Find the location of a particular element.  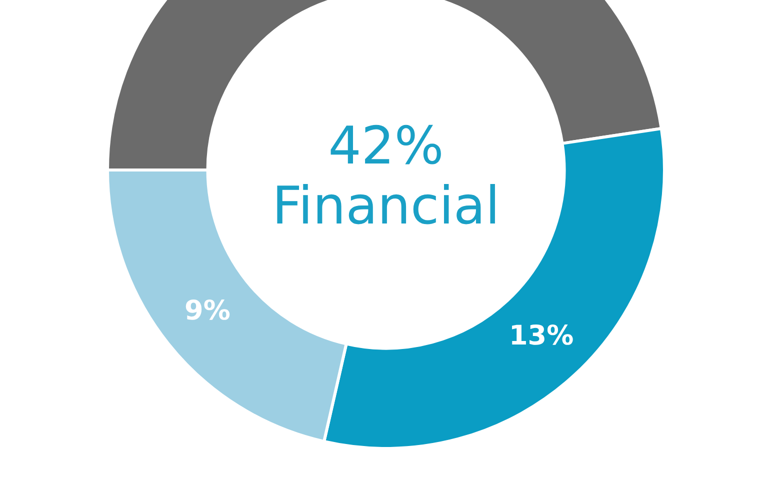

data-label: 13% is located at coordinates (541, 336).